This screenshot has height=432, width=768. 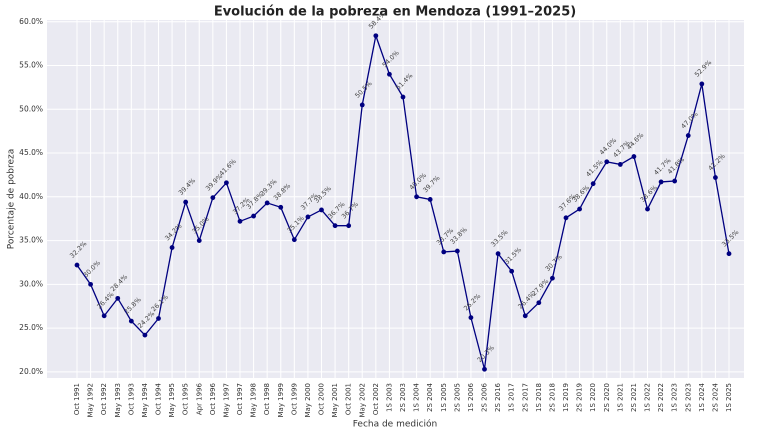 I want to click on x-tick-label: Oct 1998, so click(x=267, y=399).